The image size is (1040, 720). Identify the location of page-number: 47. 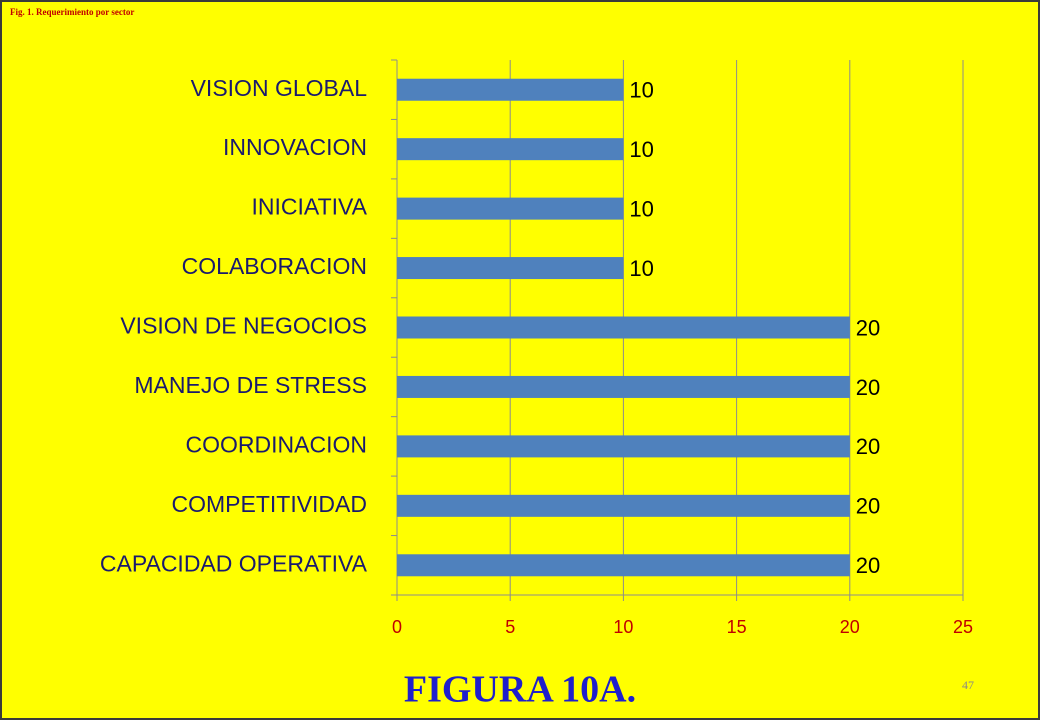
(968, 685).